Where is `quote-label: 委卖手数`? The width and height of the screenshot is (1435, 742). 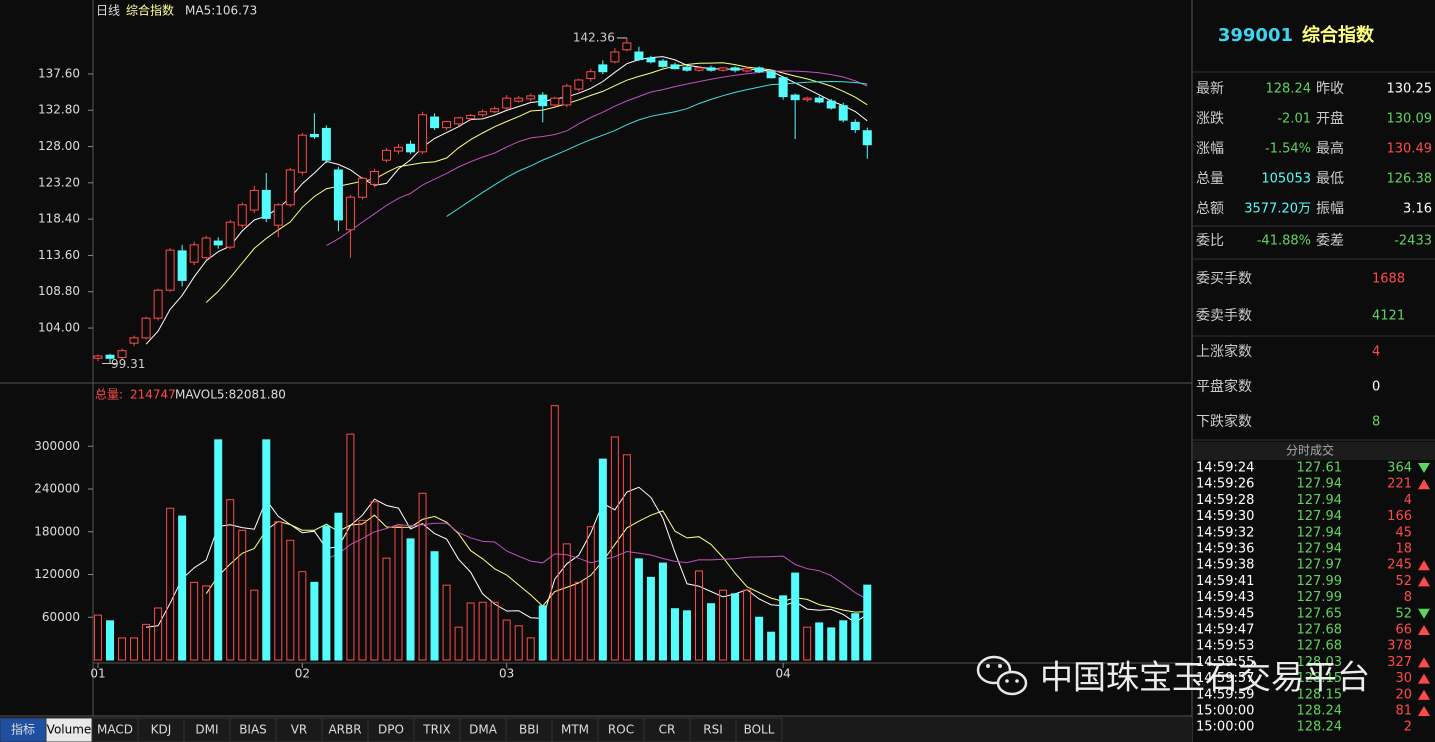
quote-label: 委卖手数 is located at coordinates (1224, 316).